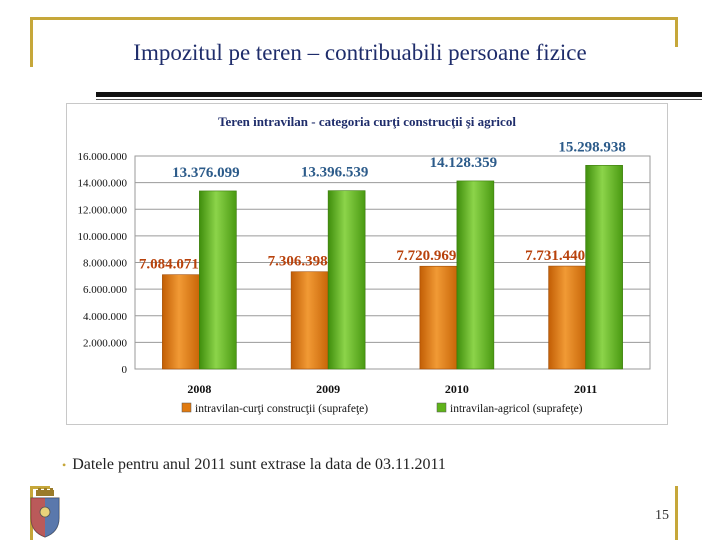 Image resolution: width=720 pixels, height=540 pixels. What do you see at coordinates (45, 513) in the screenshot?
I see `city-crest-icon` at bounding box center [45, 513].